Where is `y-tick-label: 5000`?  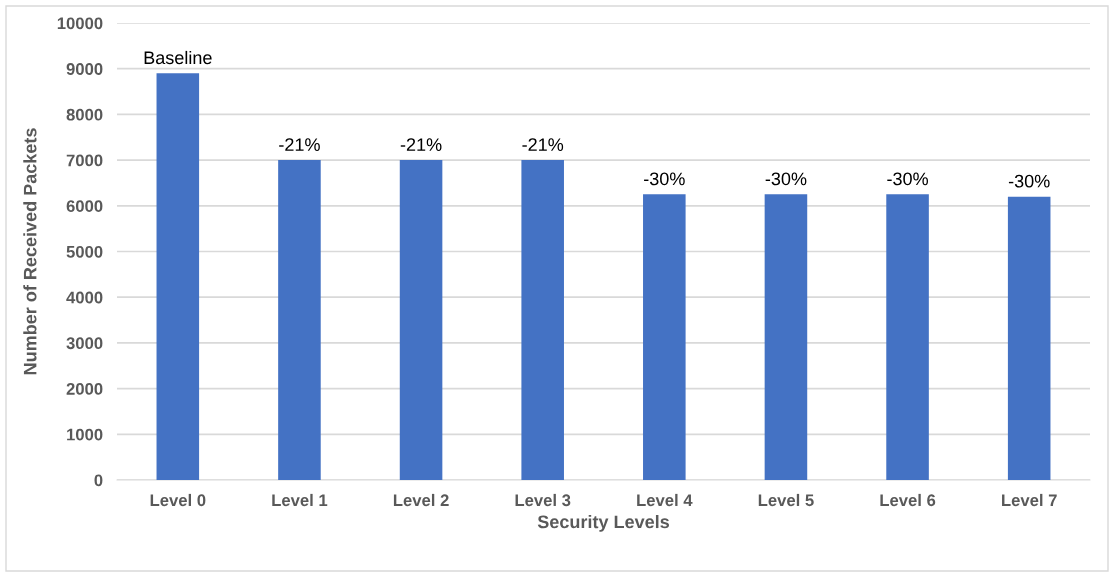
y-tick-label: 5000 is located at coordinates (84, 251).